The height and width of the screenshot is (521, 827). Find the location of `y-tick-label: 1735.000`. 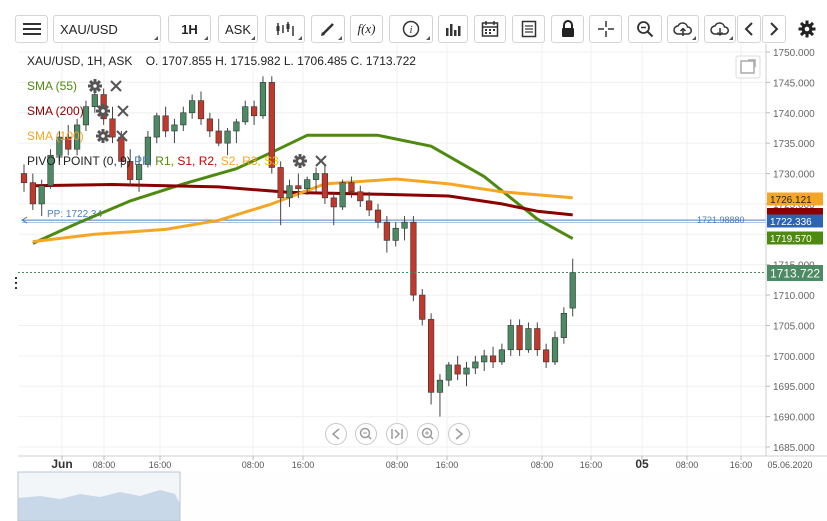

y-tick-label: 1735.000 is located at coordinates (794, 144).